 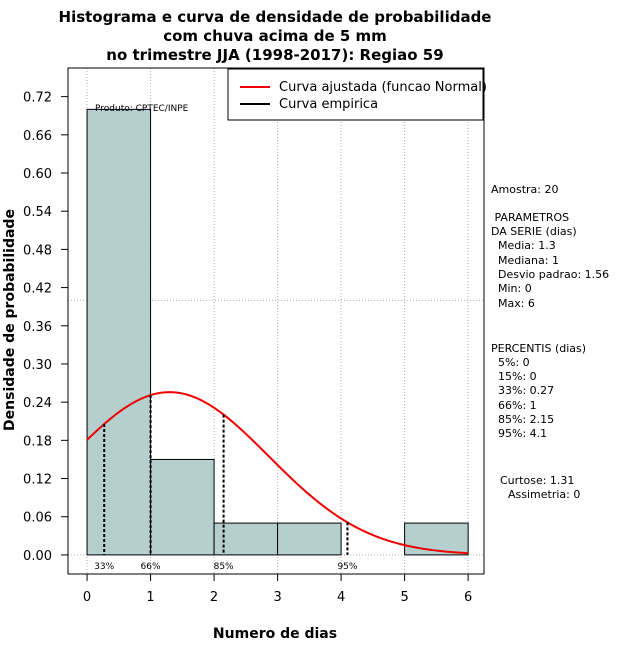 I want to click on stat-max: Max: 6, so click(x=513, y=303).